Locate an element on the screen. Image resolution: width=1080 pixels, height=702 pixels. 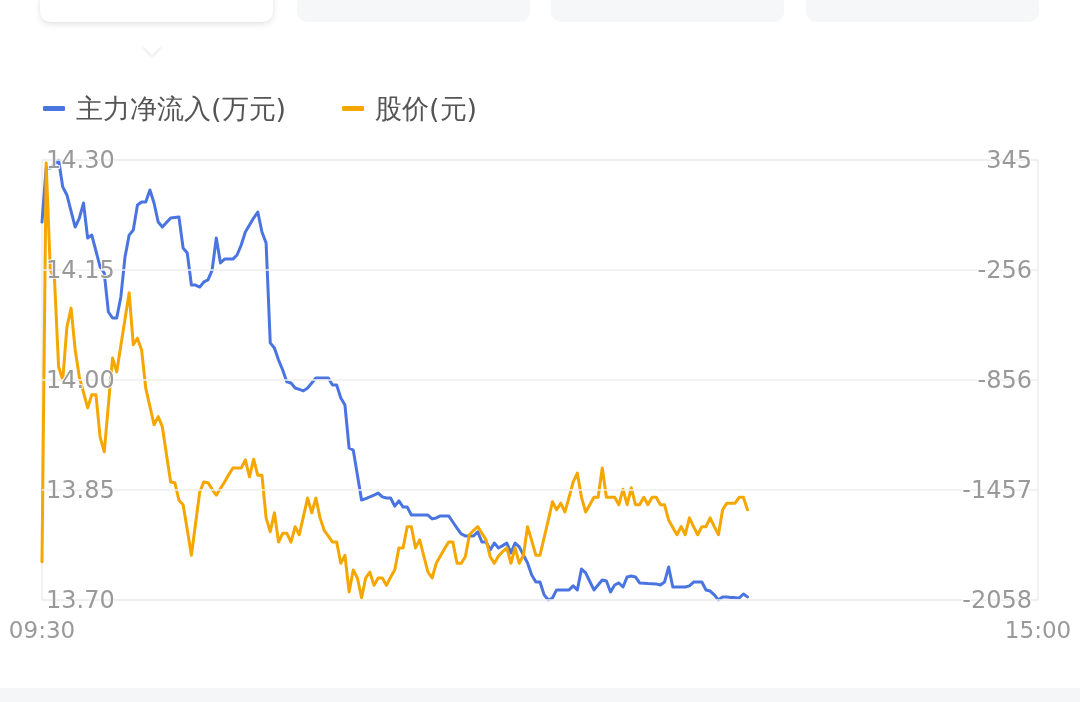
y2-tick-label: -256 is located at coordinates (1004, 270).